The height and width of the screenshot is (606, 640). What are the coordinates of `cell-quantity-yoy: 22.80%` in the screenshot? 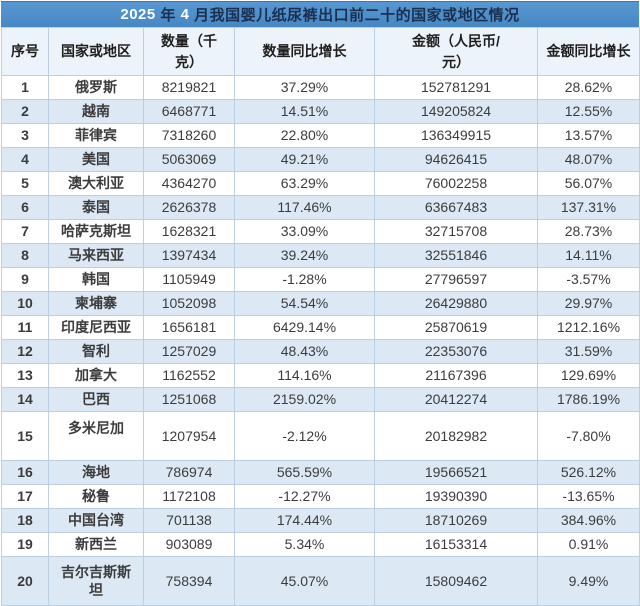 It's located at (304, 135).